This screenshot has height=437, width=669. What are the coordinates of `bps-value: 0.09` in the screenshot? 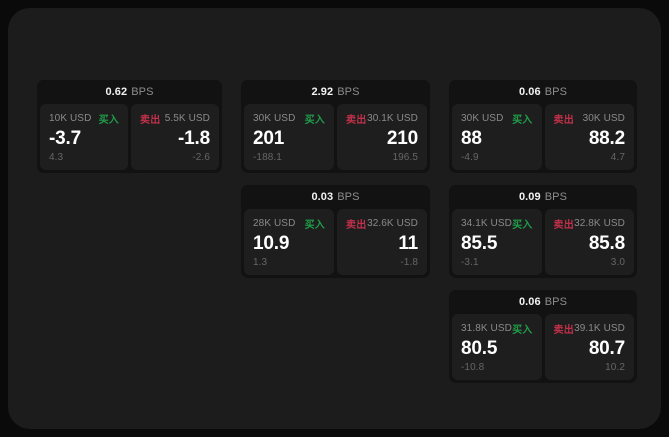 It's located at (529, 197).